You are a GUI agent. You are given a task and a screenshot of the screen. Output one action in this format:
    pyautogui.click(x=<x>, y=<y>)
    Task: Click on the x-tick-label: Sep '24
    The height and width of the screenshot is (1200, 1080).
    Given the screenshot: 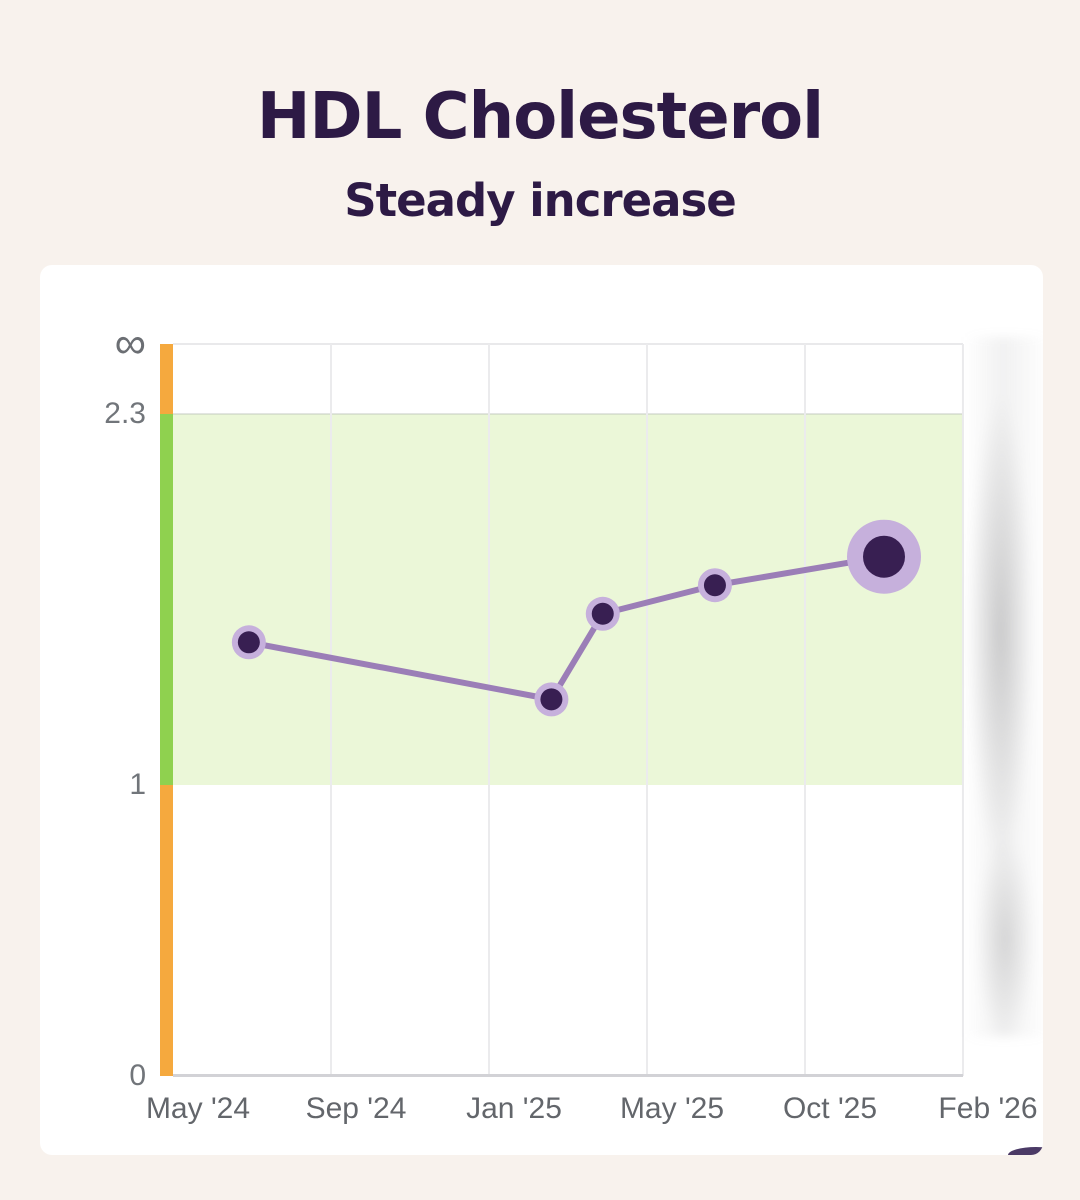 What is the action you would take?
    pyautogui.click(x=356, y=1108)
    